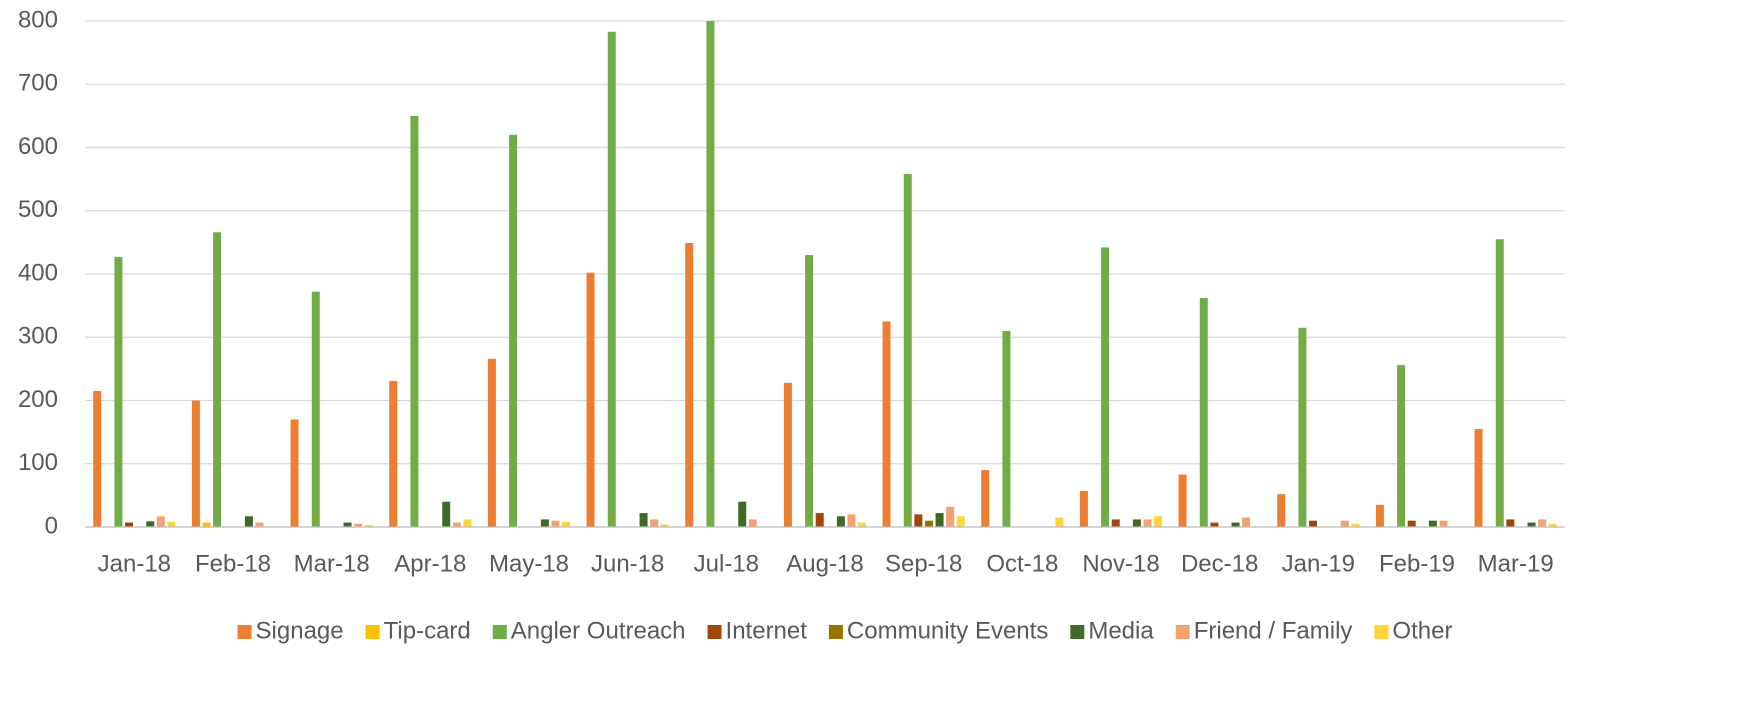 Image resolution: width=1747 pixels, height=721 pixels. I want to click on x-tick-label: Aug-18, so click(824, 563).